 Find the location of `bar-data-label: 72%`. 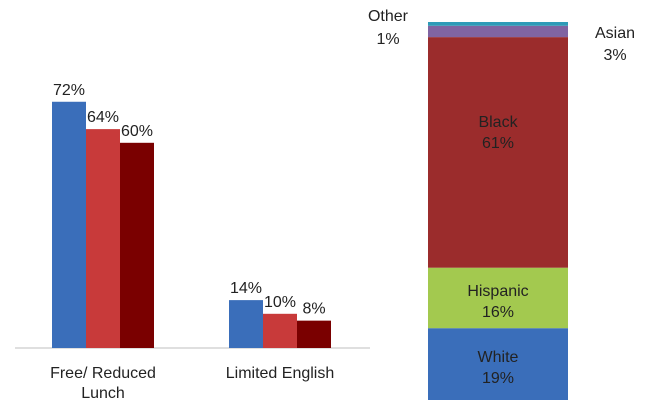

bar-data-label: 72% is located at coordinates (69, 90).